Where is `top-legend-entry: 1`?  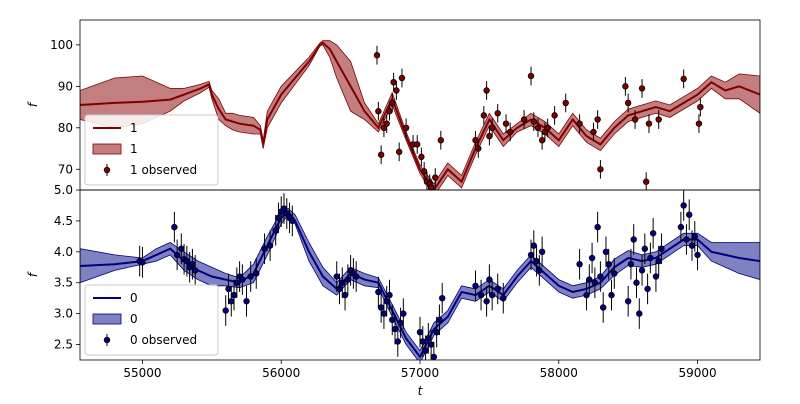 top-legend-entry: 1 is located at coordinates (115, 149).